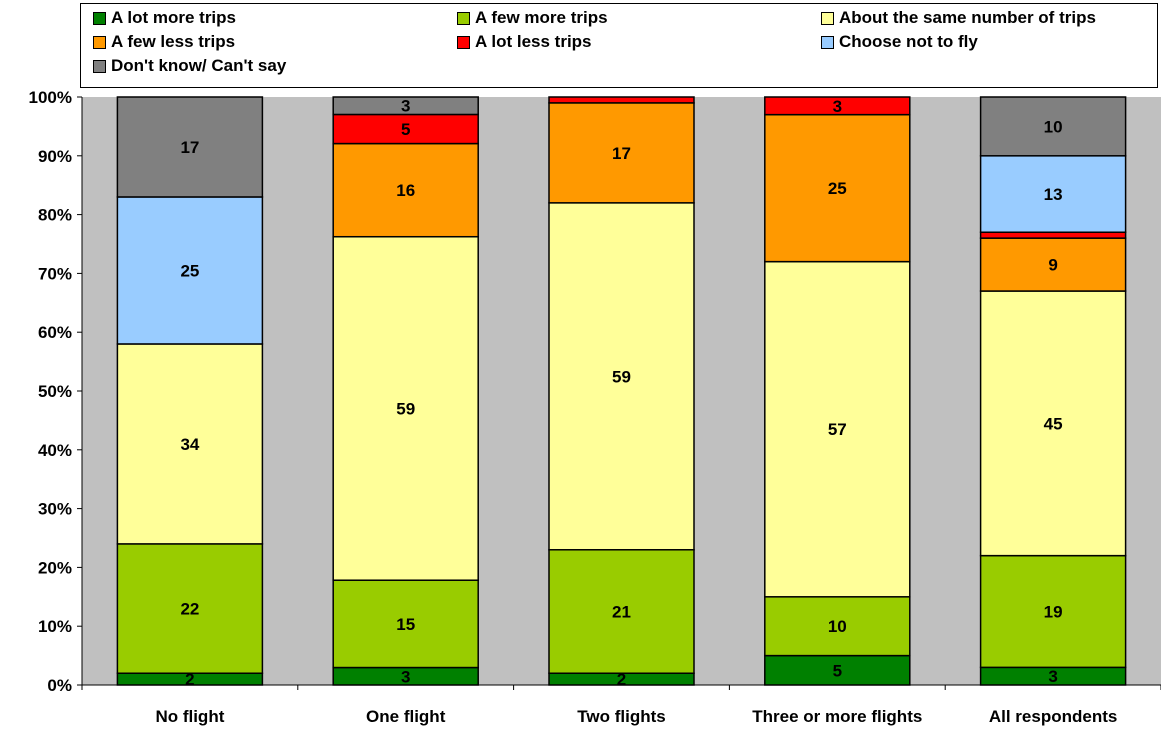 The width and height of the screenshot is (1161, 729). I want to click on legend-item: A few more trips, so click(532, 18).